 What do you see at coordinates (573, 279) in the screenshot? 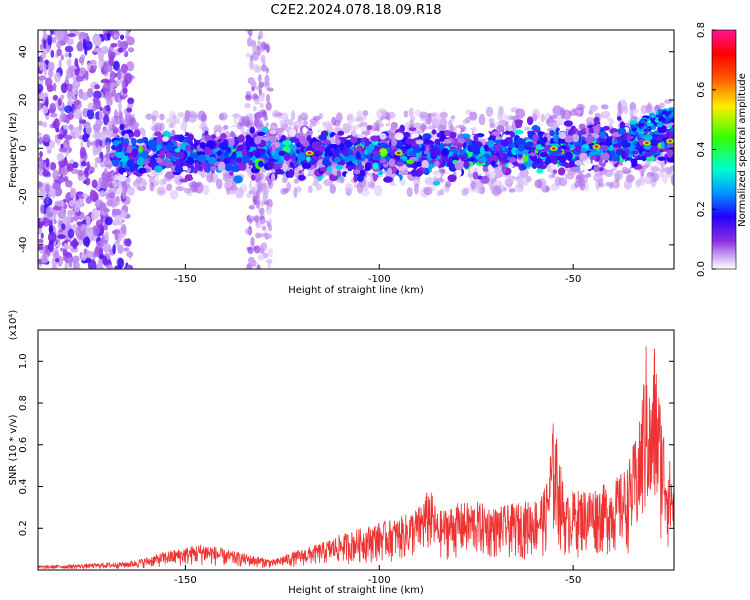
I see `spectrogram-x-tick-label: -50` at bounding box center [573, 279].